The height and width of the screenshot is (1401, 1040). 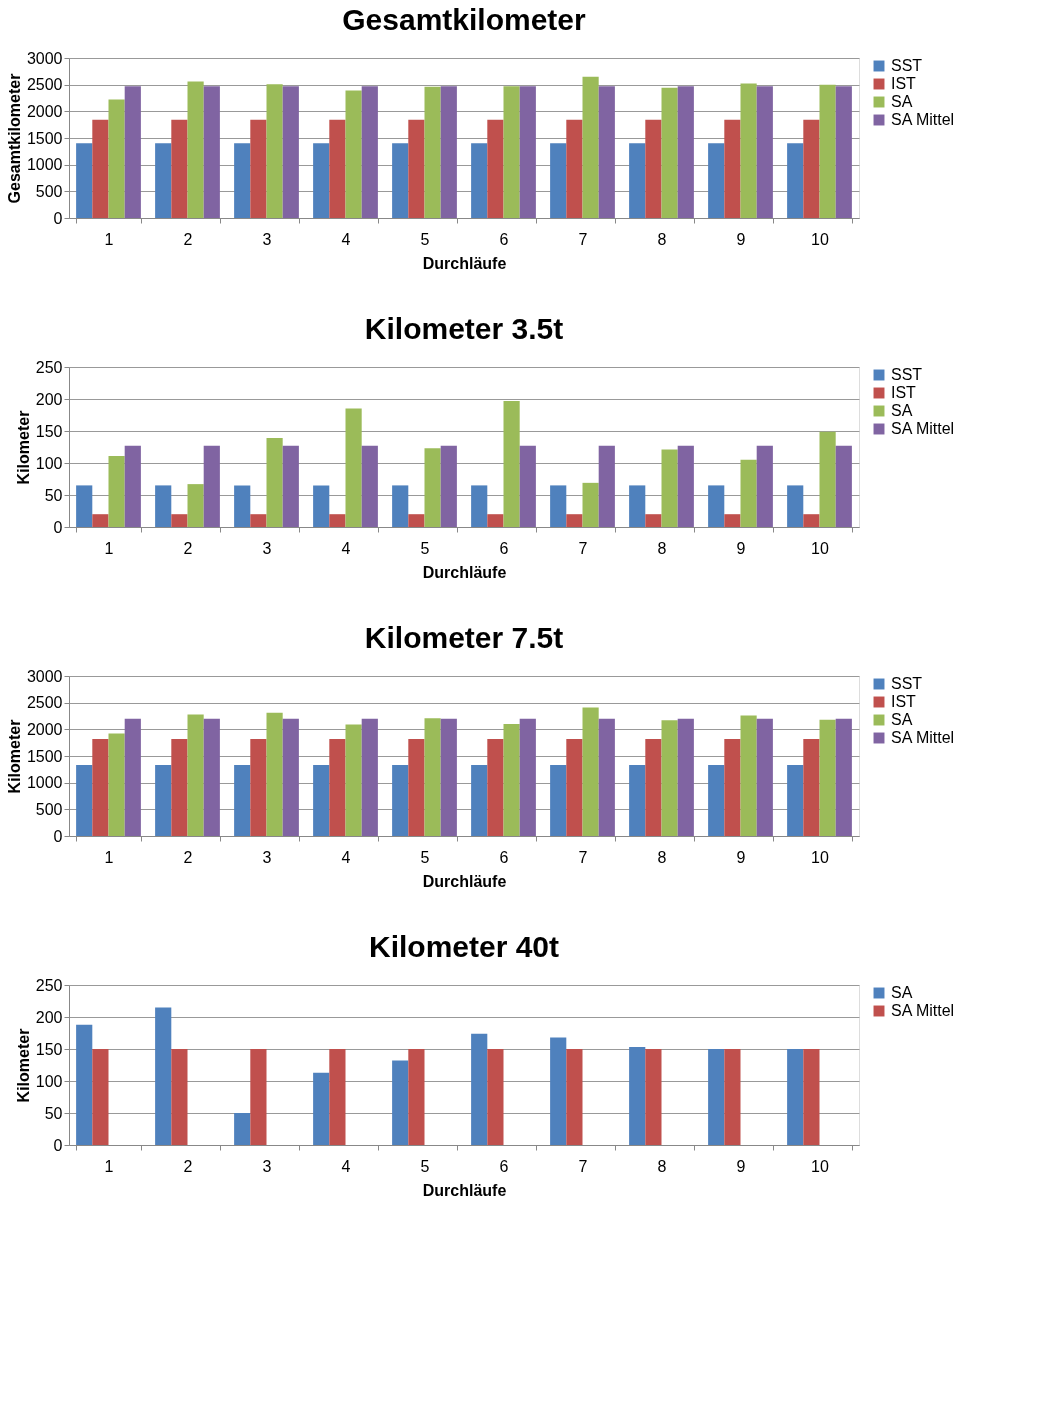 I want to click on y-tick-label: 1500, so click(x=44, y=756).